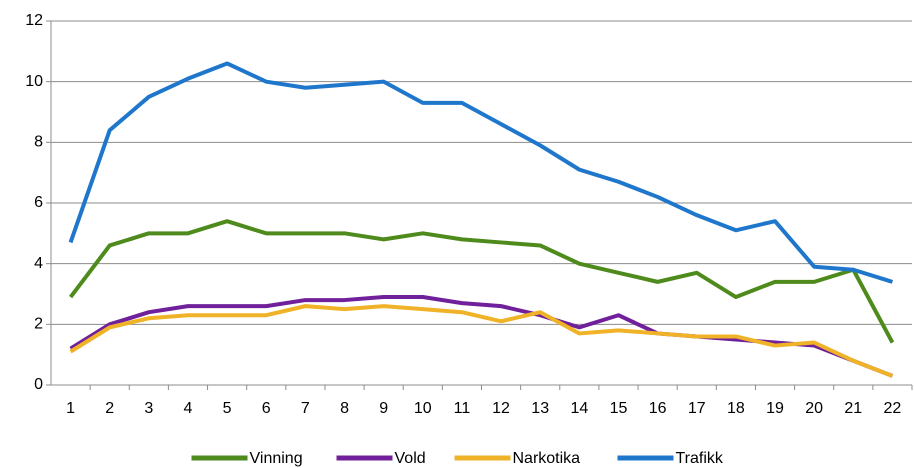 The image size is (914, 468). What do you see at coordinates (34, 81) in the screenshot?
I see `y-tick-label: 10` at bounding box center [34, 81].